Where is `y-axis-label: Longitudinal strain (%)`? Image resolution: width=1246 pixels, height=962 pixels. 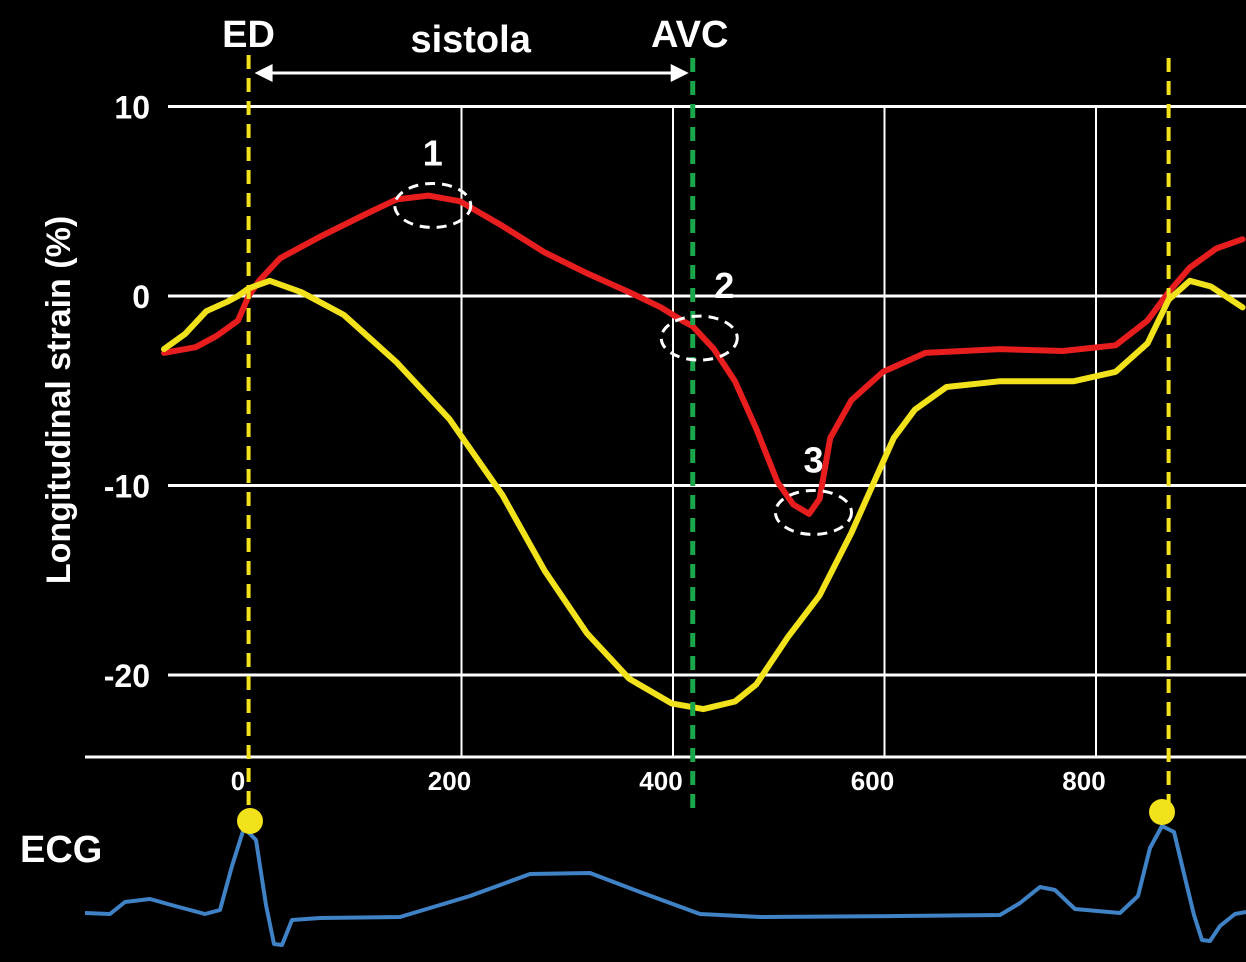
y-axis-label: Longitudinal strain (%) is located at coordinates (59, 400).